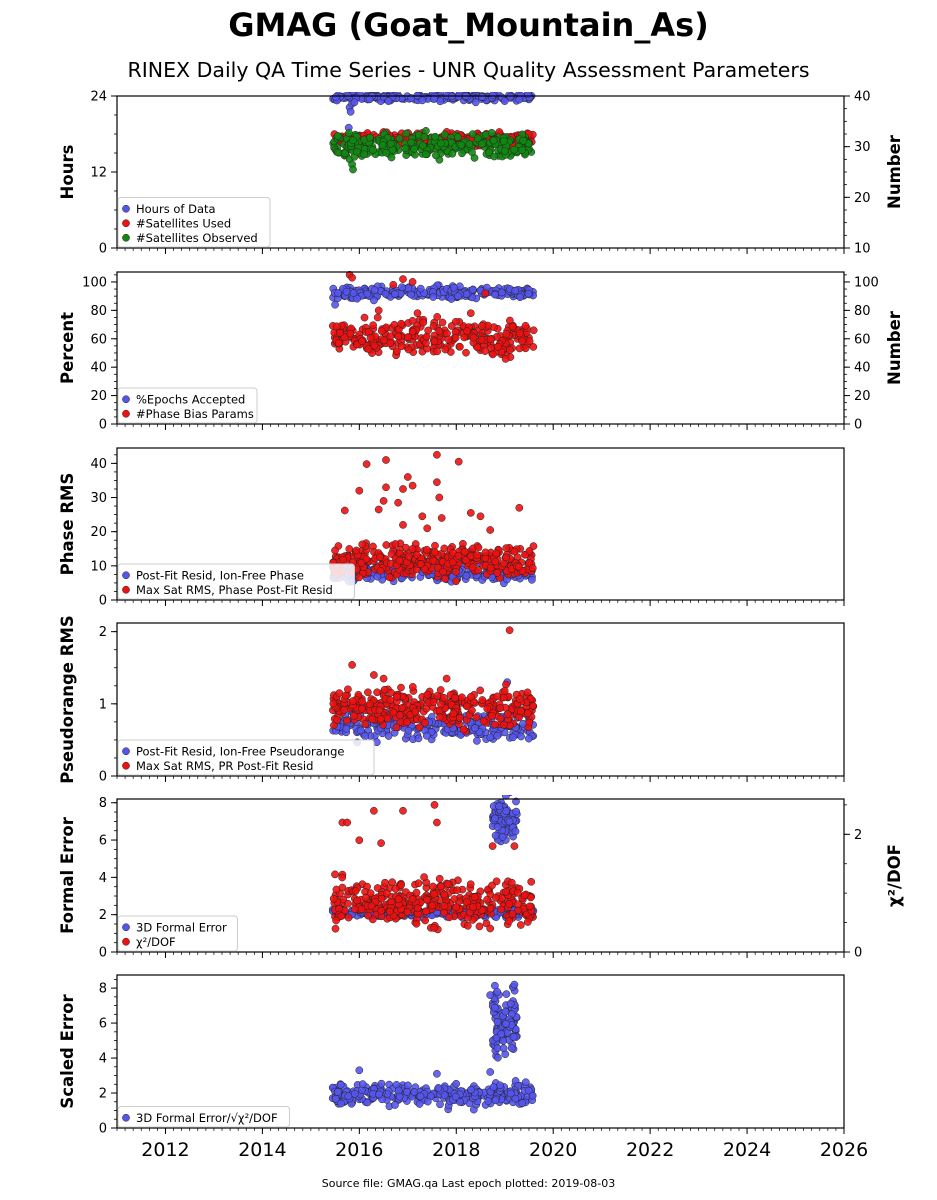 This screenshot has width=937, height=1200. I want to click on y-tick-label: 1, so click(103, 704).